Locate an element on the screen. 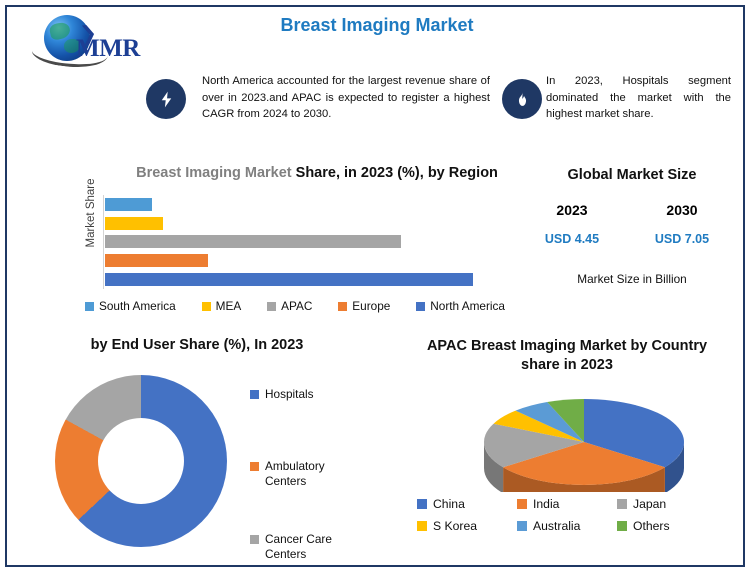 This screenshot has height=572, width=750. bar-north-america is located at coordinates (289, 280).